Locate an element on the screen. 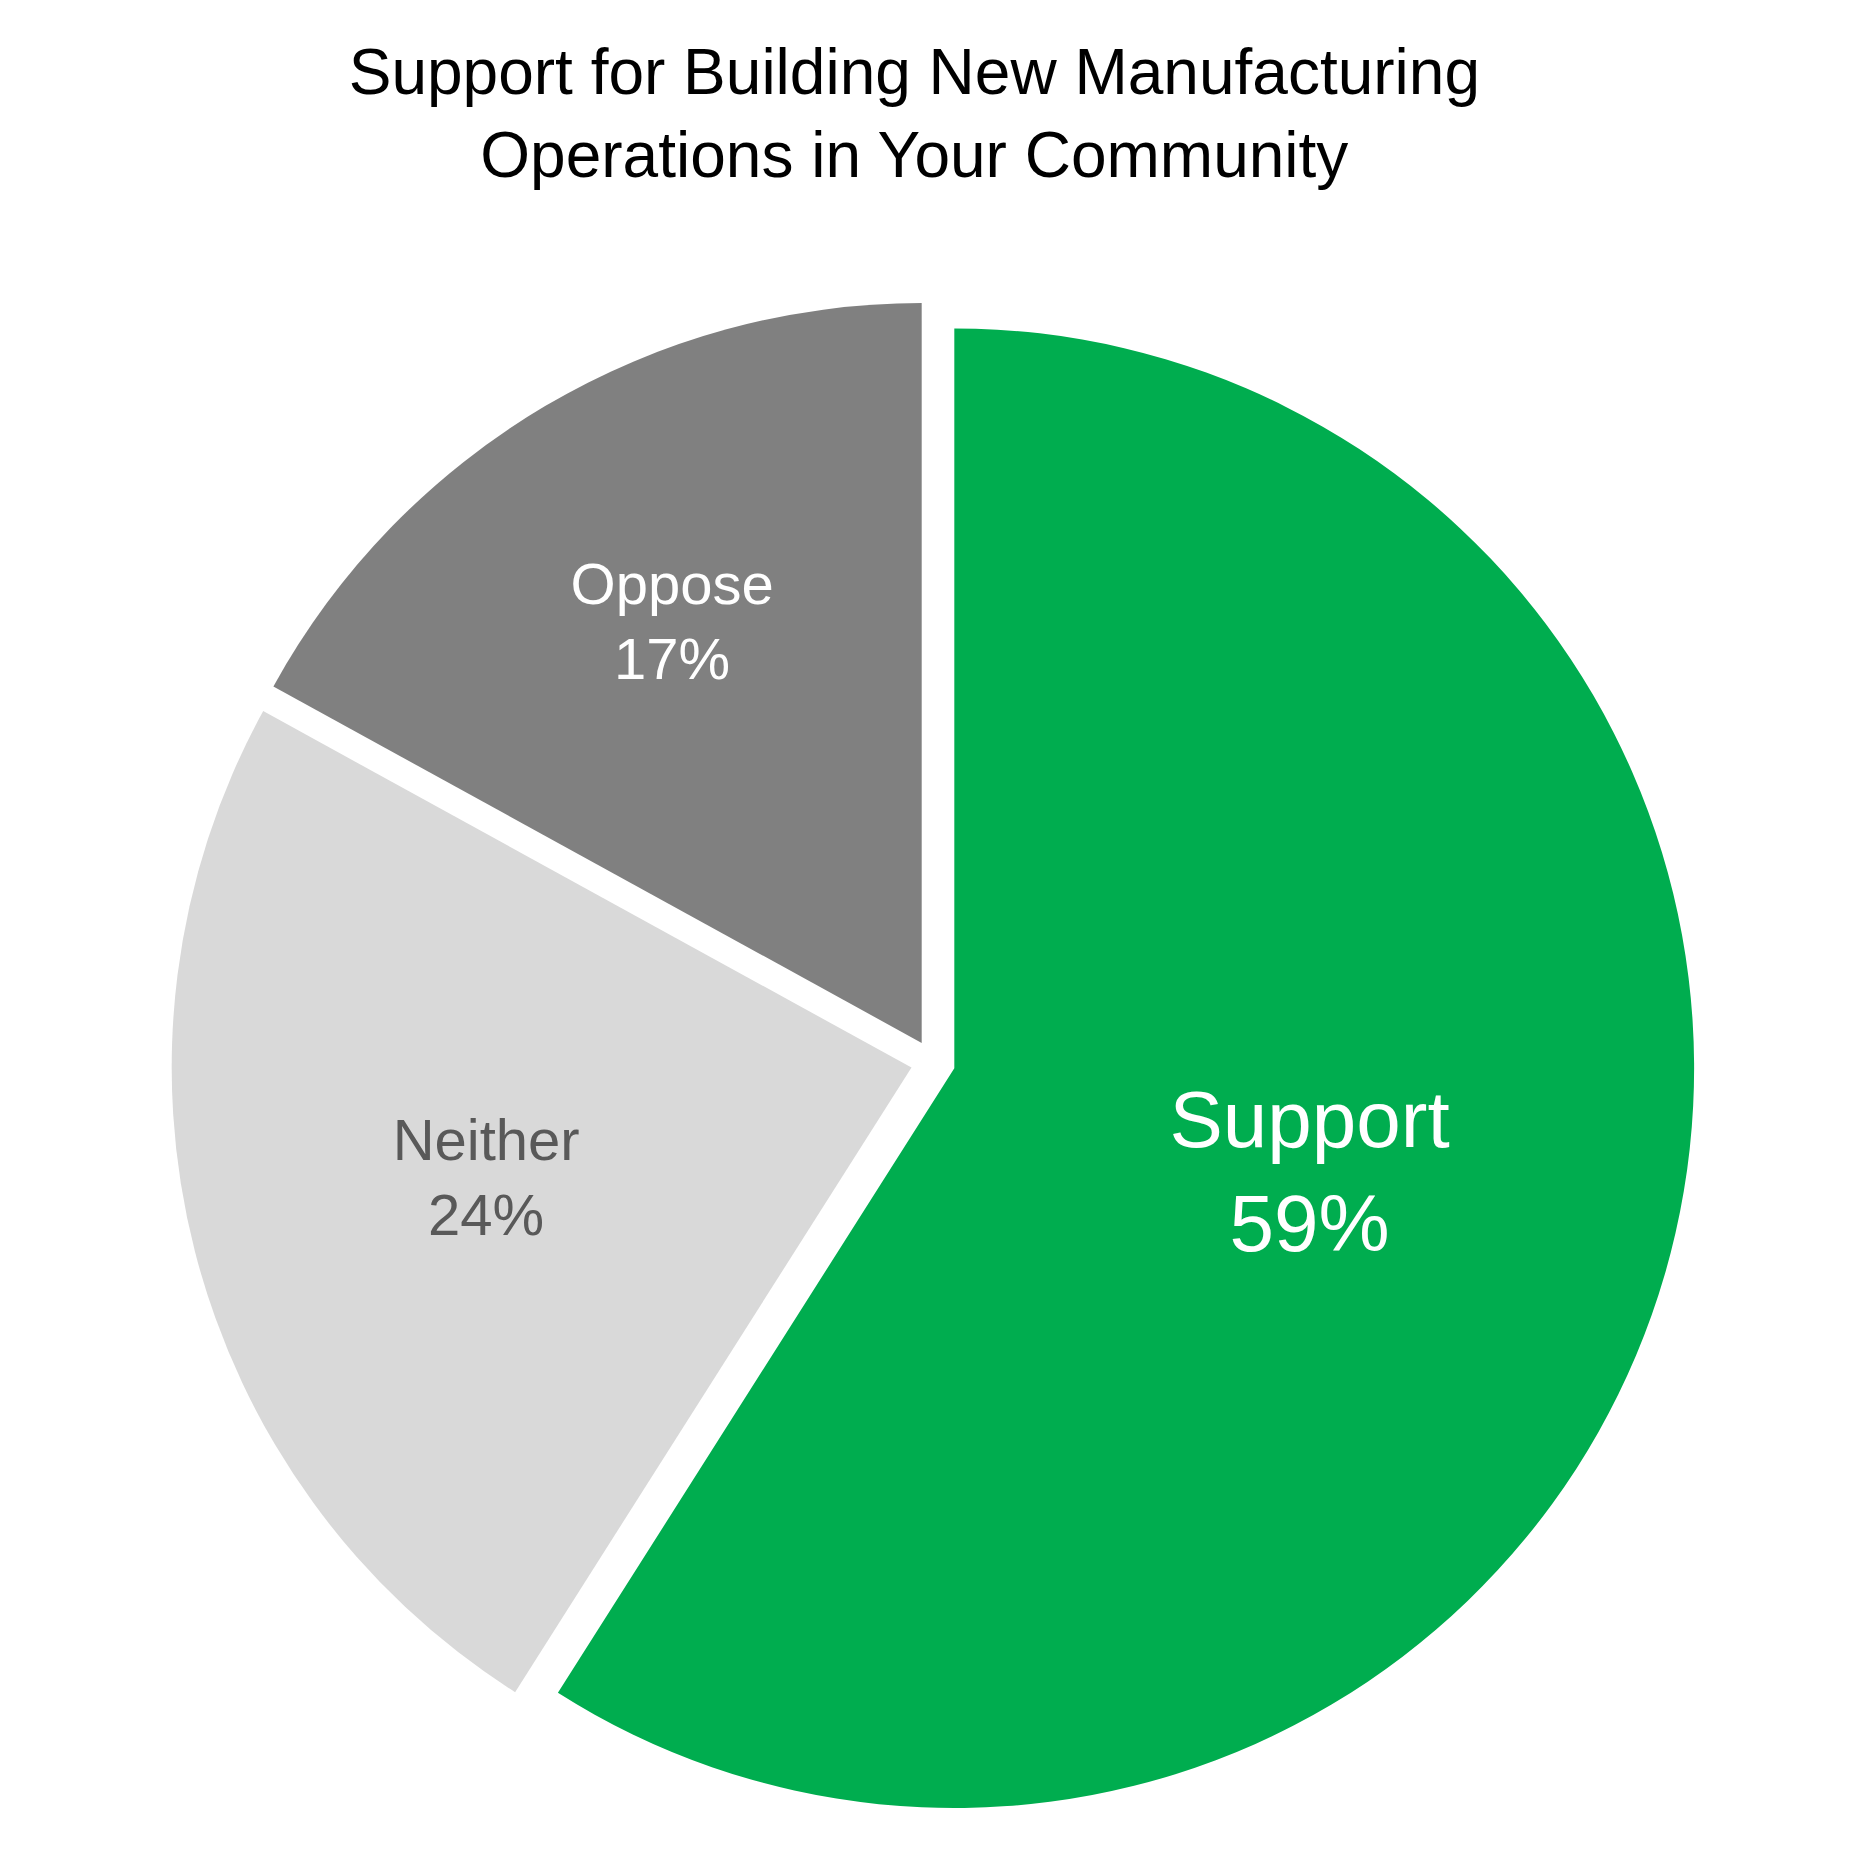 The image size is (1866, 1874). data-label: 17% is located at coordinates (672, 659).